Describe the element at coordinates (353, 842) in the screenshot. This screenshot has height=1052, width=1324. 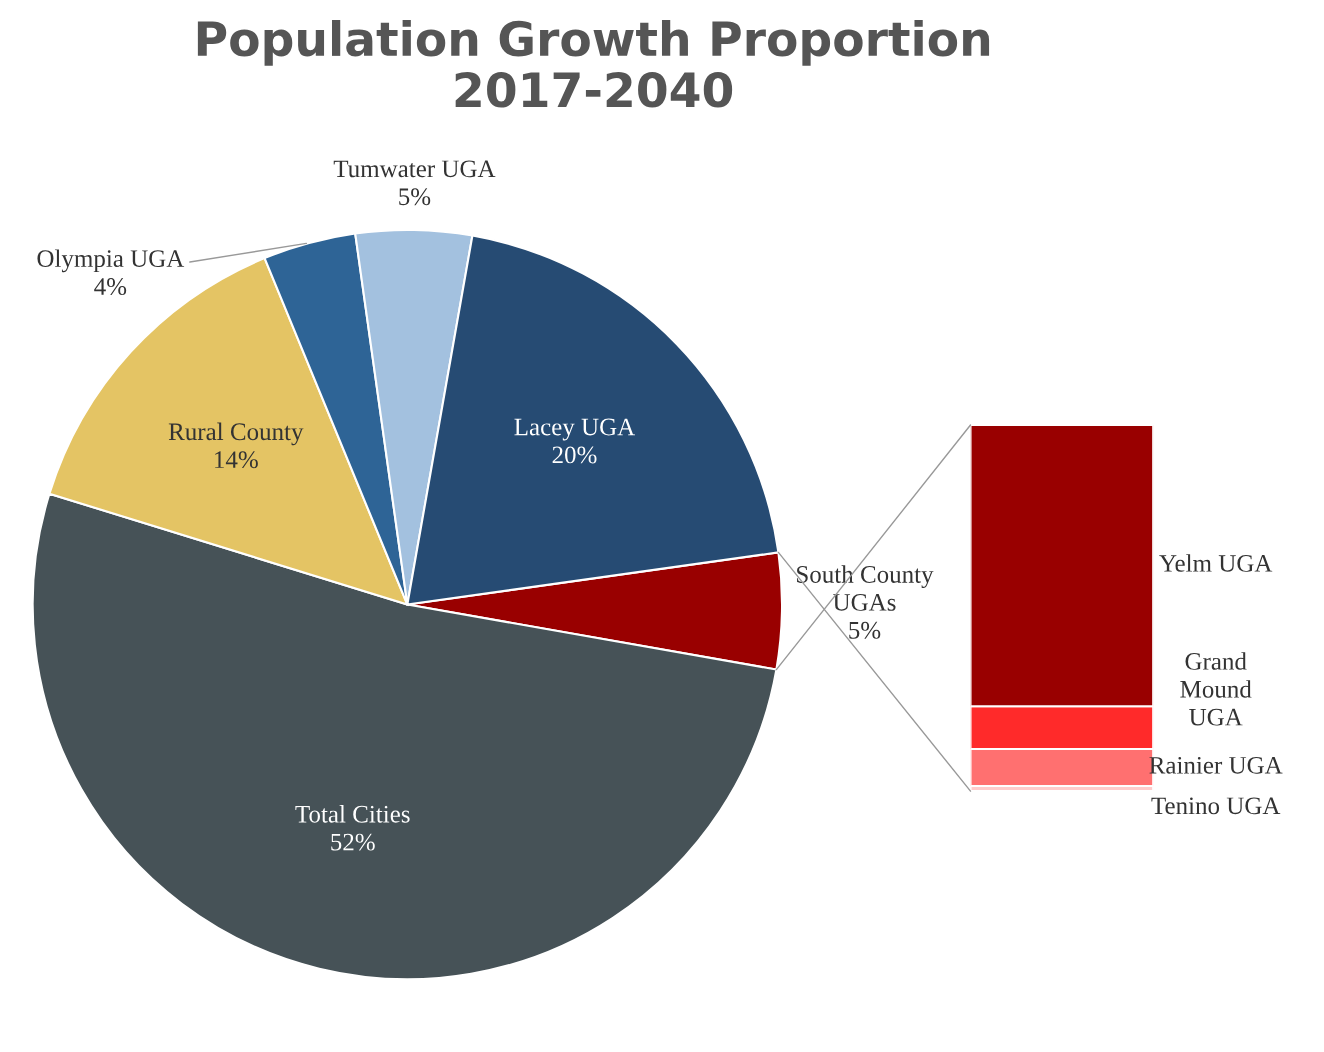
I see `data-label: 52%` at that location.